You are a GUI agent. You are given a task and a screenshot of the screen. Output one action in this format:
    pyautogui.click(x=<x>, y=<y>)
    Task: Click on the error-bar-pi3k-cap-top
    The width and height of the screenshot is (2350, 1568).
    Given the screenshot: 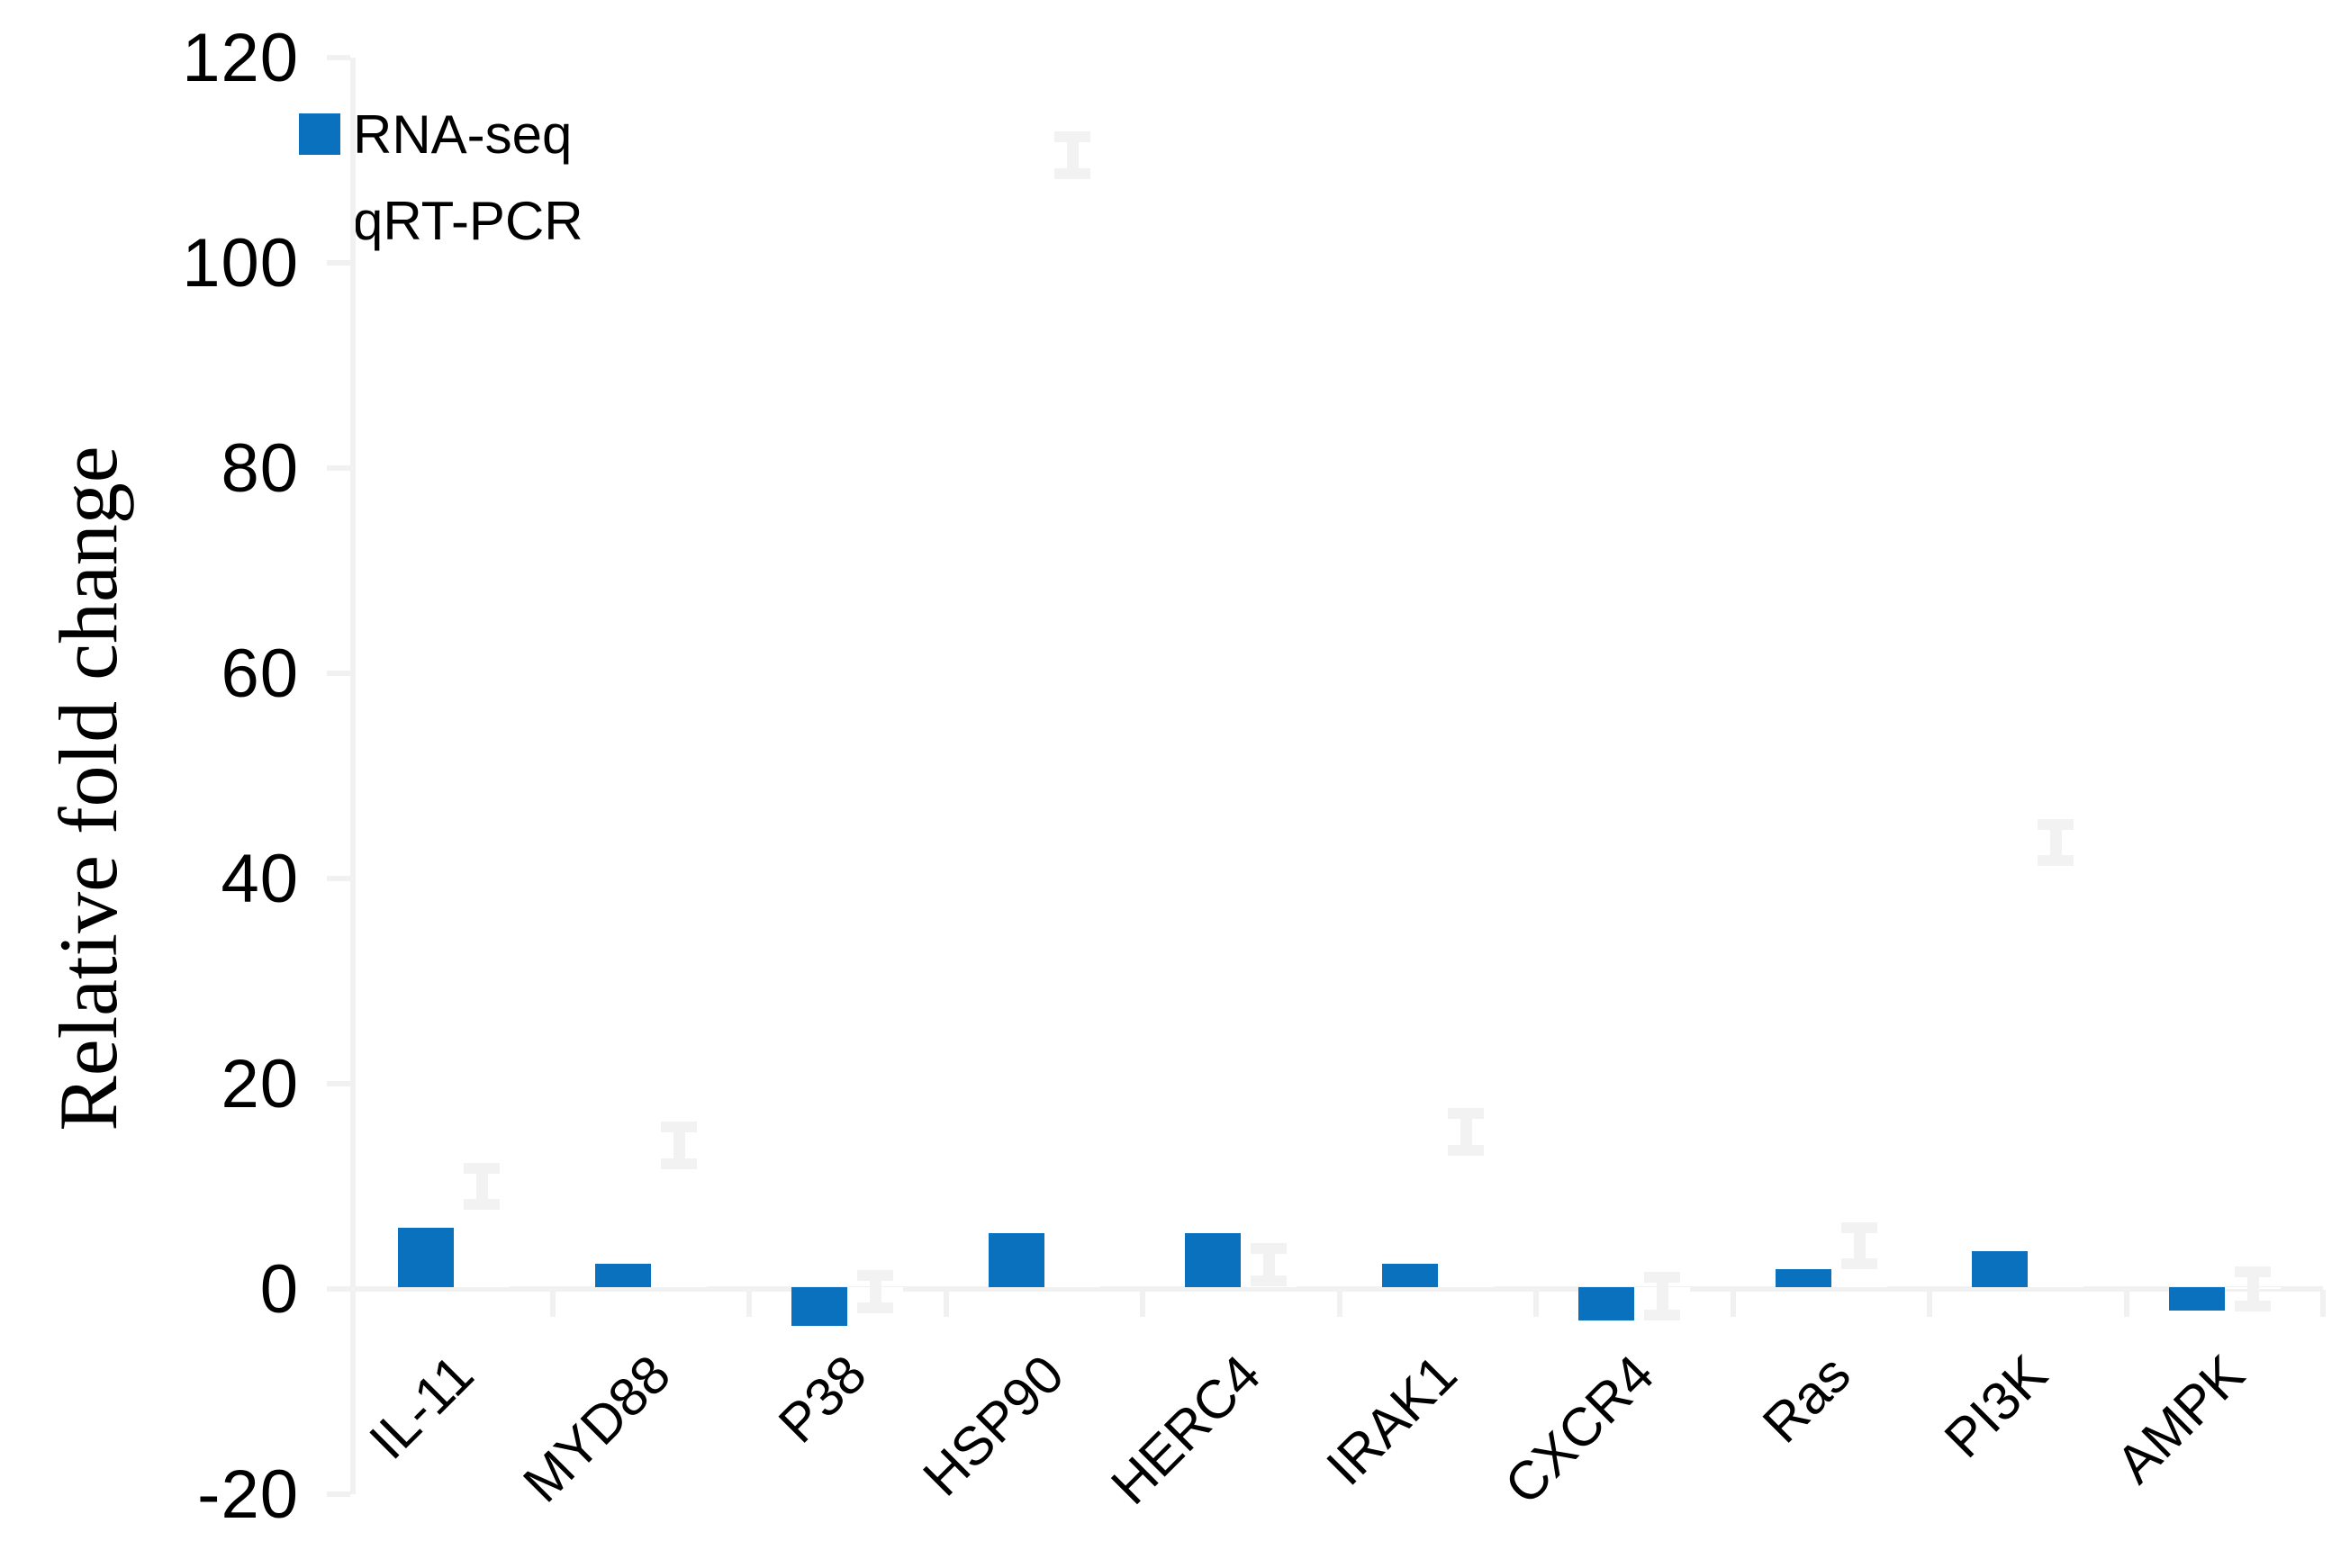 What is the action you would take?
    pyautogui.click(x=2056, y=824)
    